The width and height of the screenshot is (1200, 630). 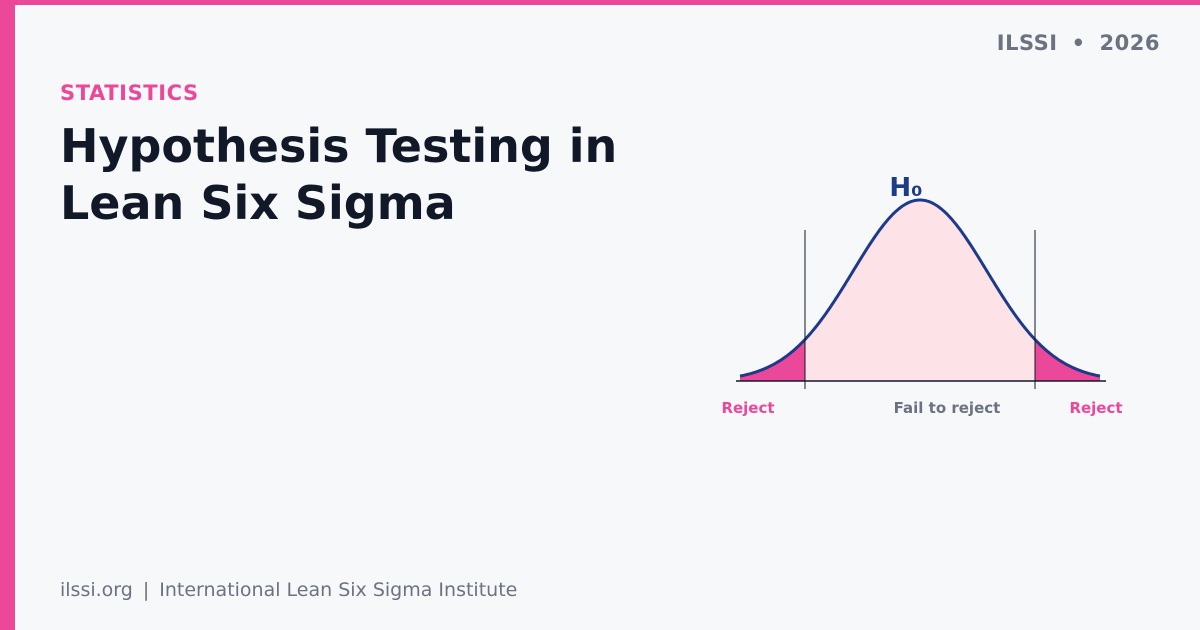 I want to click on brand-year: 2026, so click(x=1129, y=43).